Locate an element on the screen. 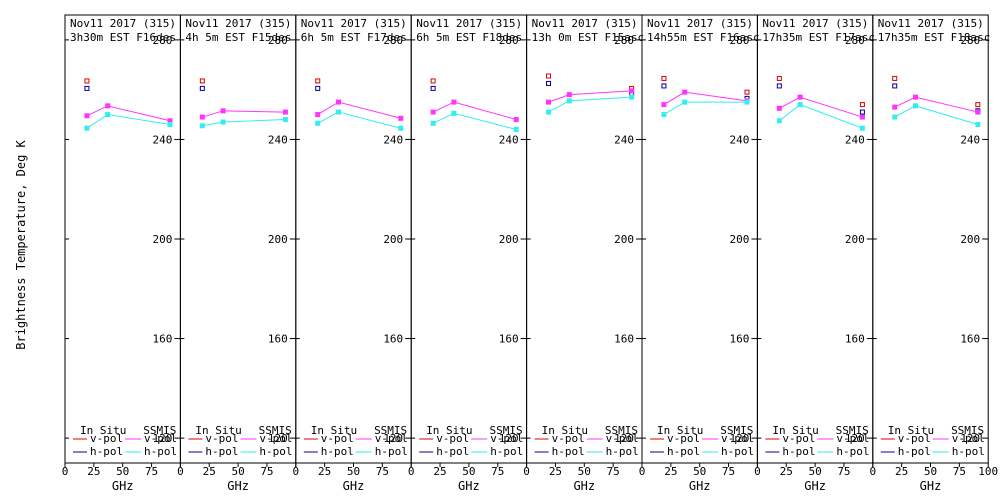 Image resolution: width=1000 pixels, height=500 pixels. x-tick-label: 50 is located at coordinates (814, 471).